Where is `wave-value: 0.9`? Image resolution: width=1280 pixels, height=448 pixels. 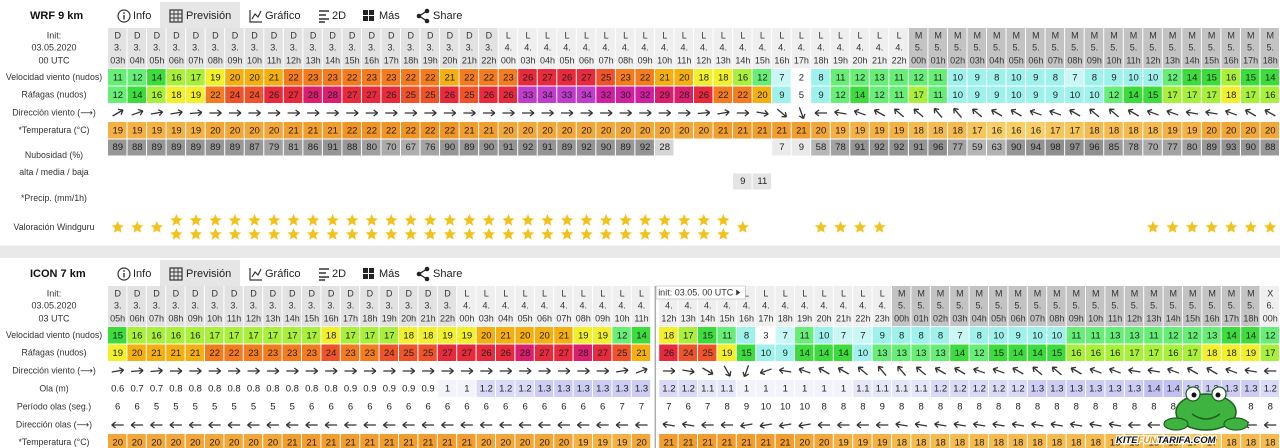
wave-value: 0.9 is located at coordinates (408, 389).